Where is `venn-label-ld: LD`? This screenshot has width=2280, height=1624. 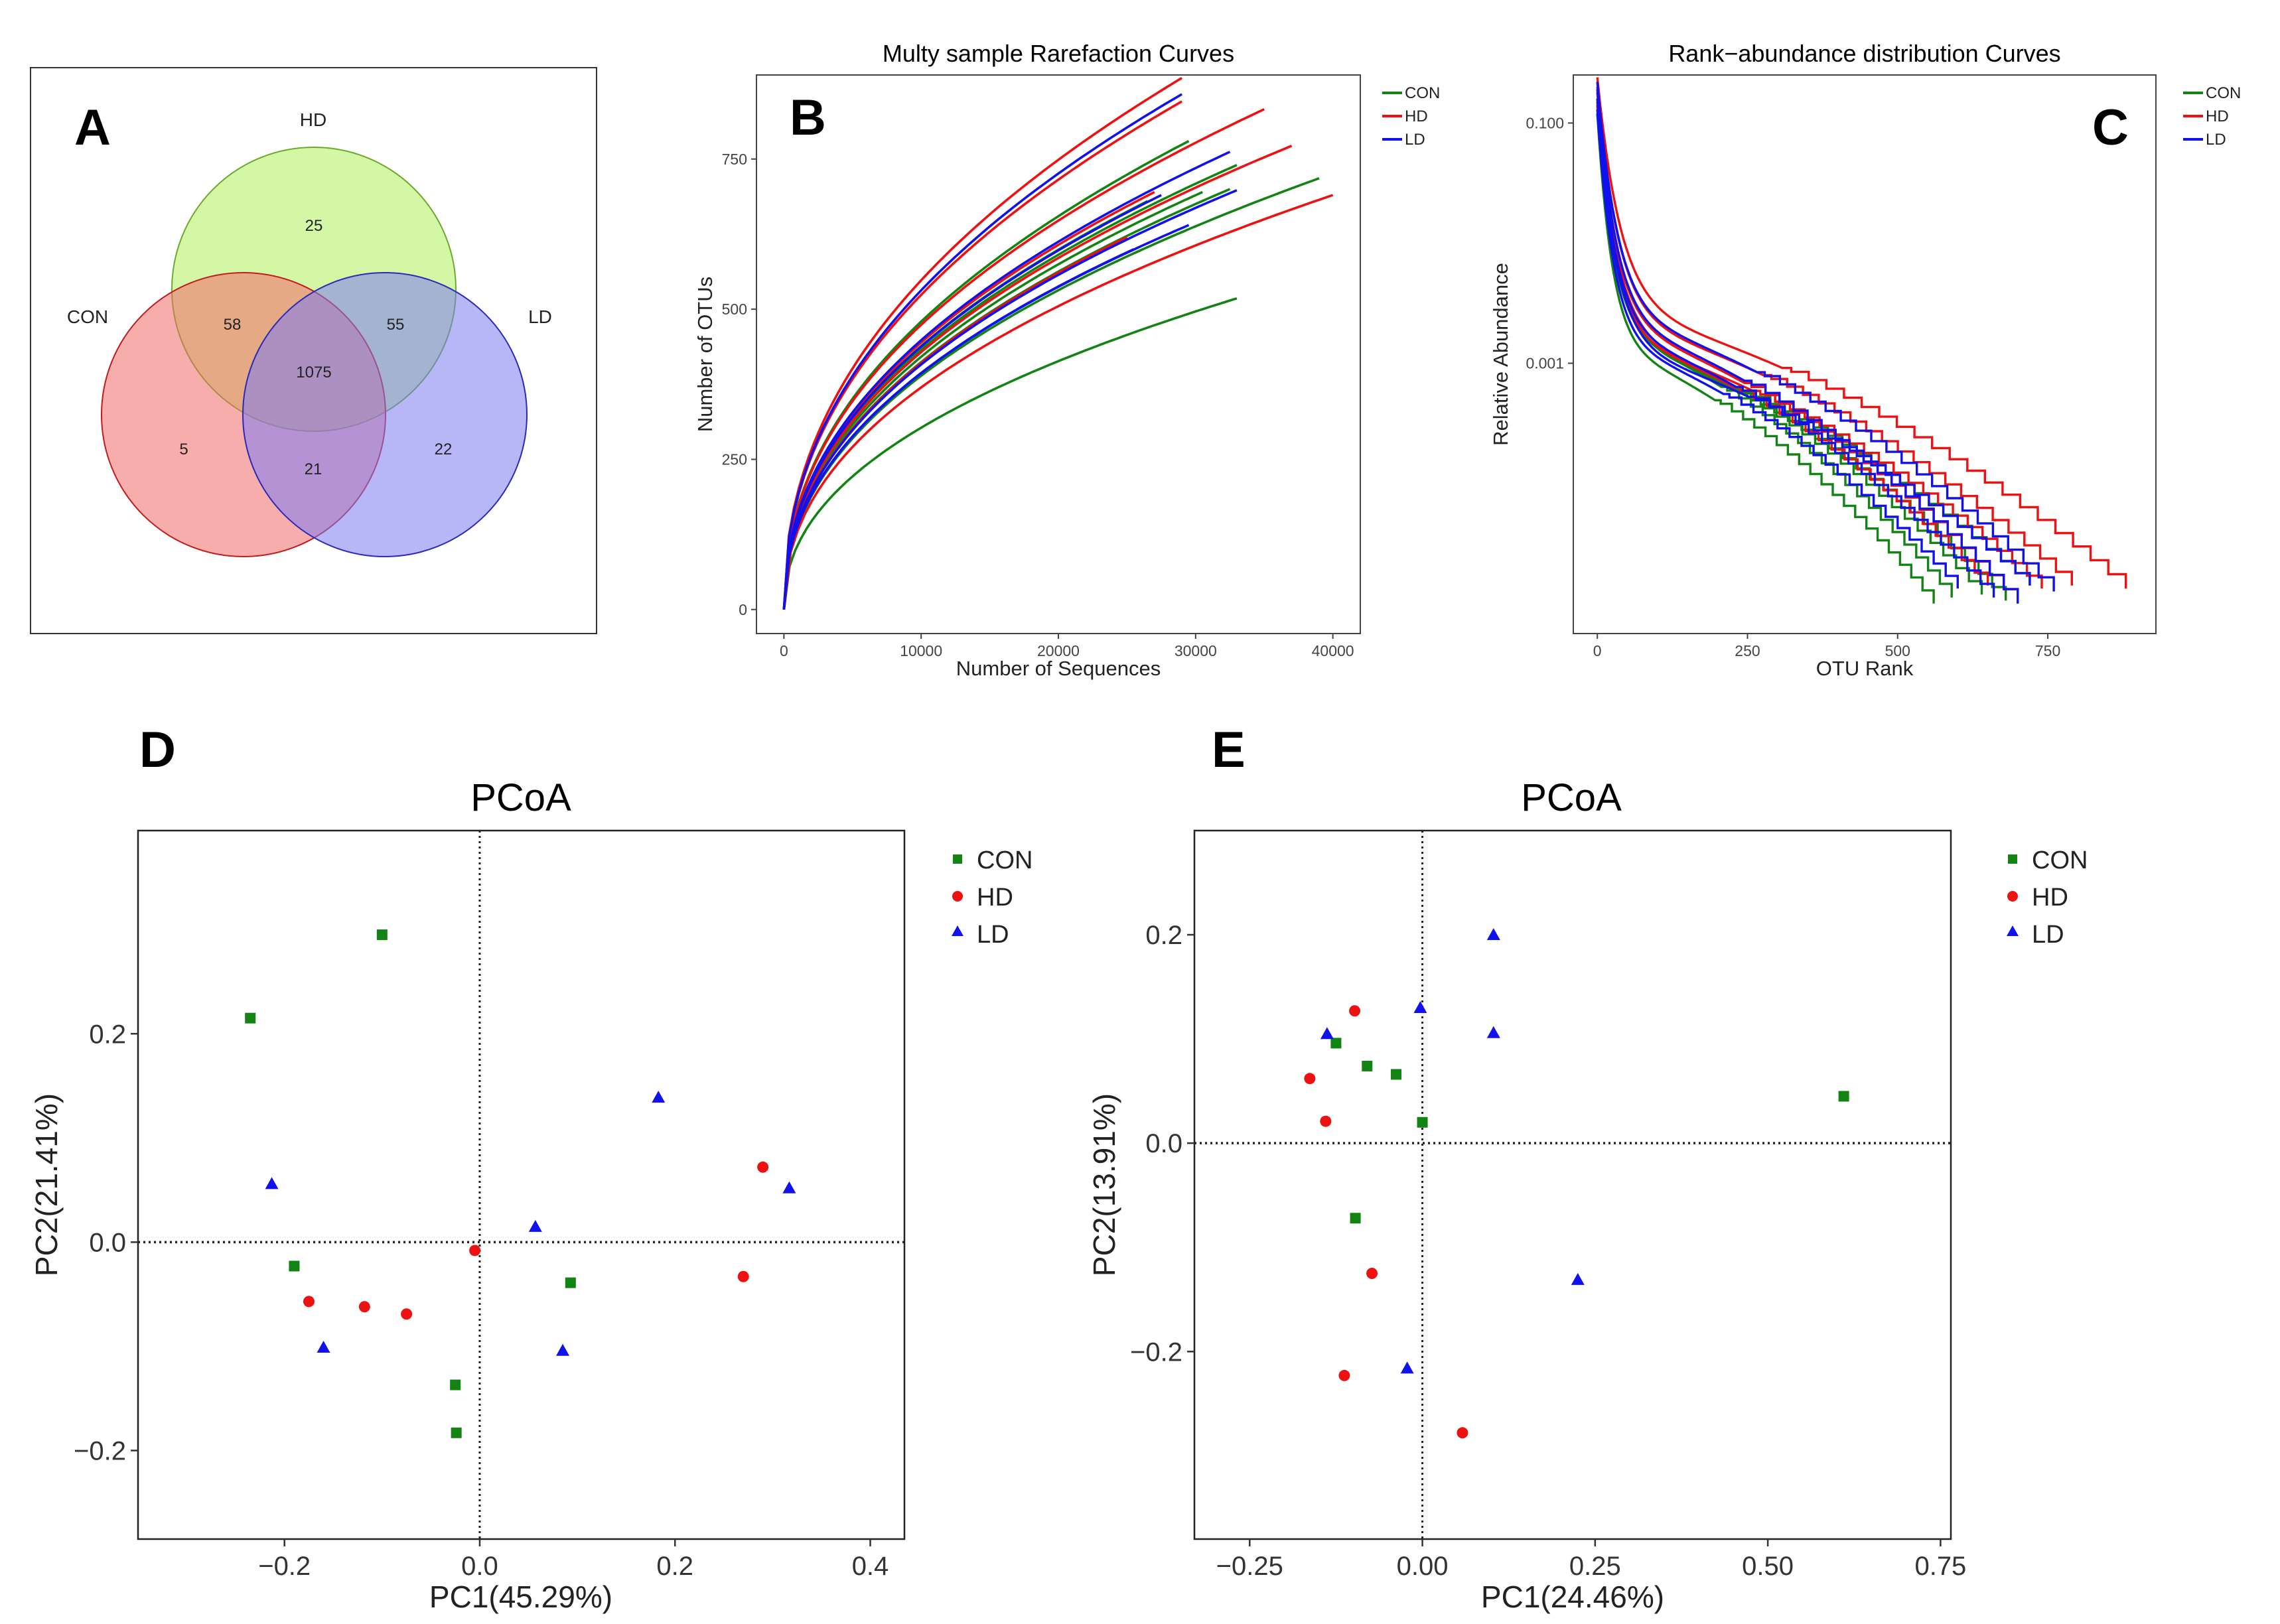 venn-label-ld: LD is located at coordinates (540, 316).